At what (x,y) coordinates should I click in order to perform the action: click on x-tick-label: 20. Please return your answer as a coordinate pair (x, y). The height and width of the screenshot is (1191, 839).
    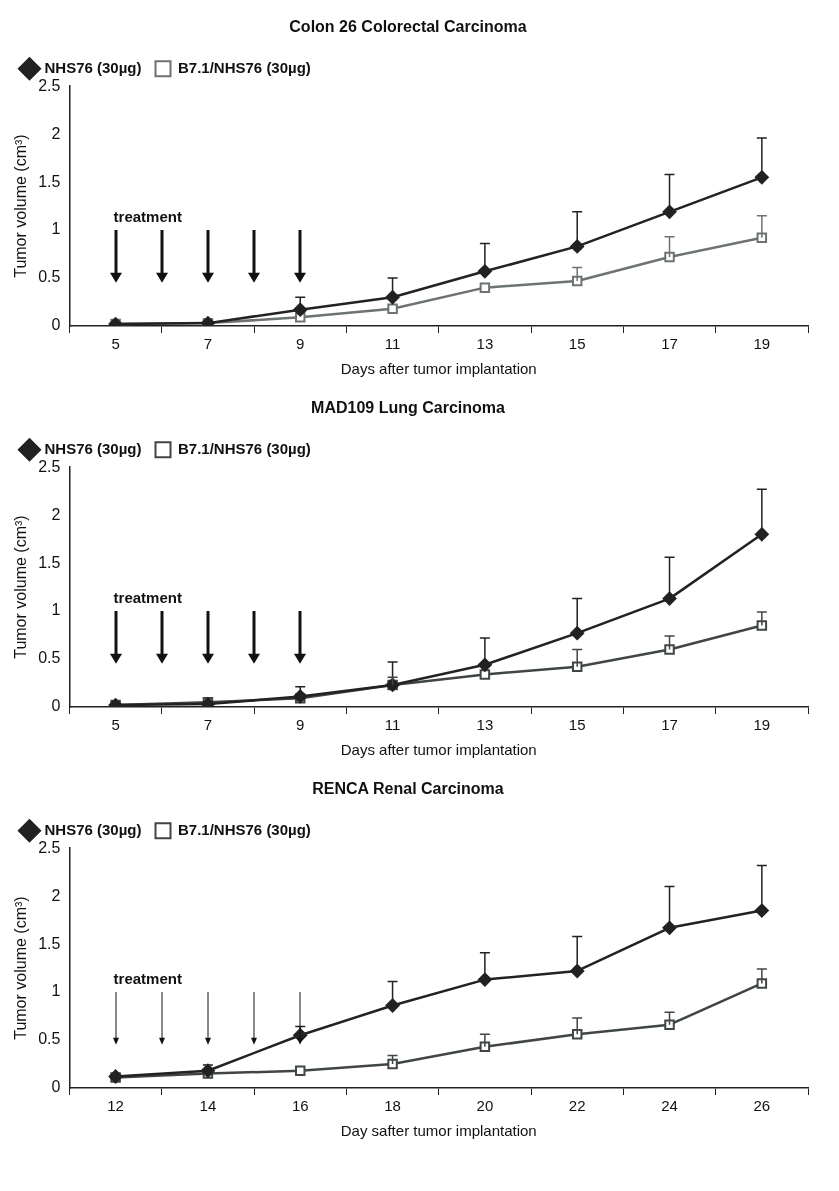
    Looking at the image, I should click on (485, 1106).